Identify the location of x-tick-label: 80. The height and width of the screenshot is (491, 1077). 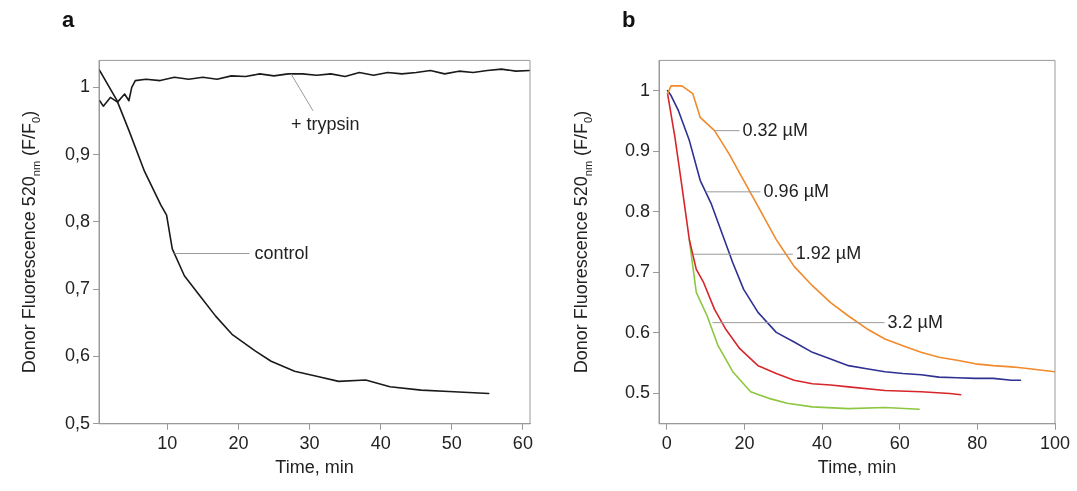
(977, 442).